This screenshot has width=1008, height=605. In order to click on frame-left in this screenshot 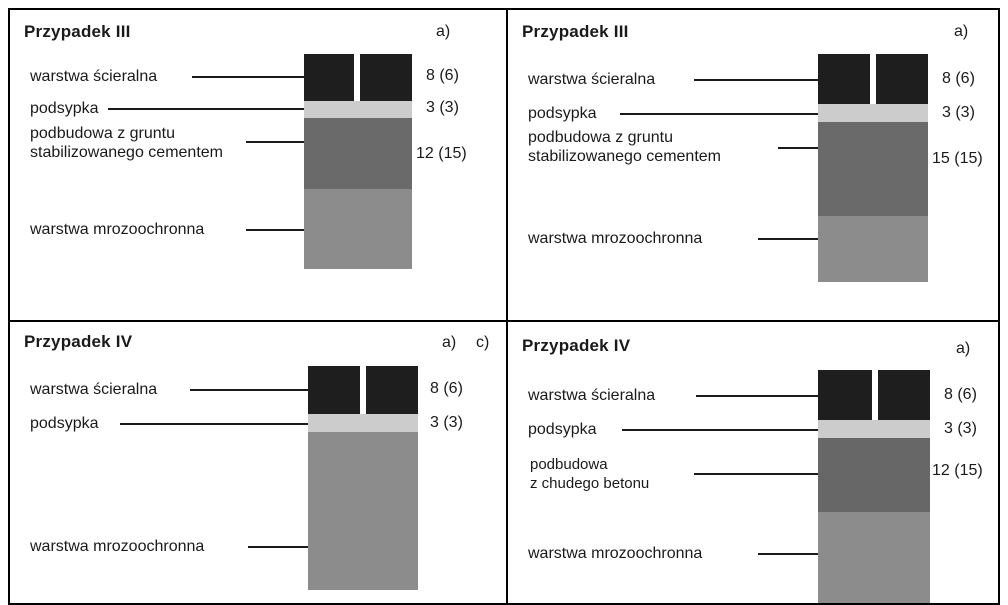, I will do `click(9, 306)`.